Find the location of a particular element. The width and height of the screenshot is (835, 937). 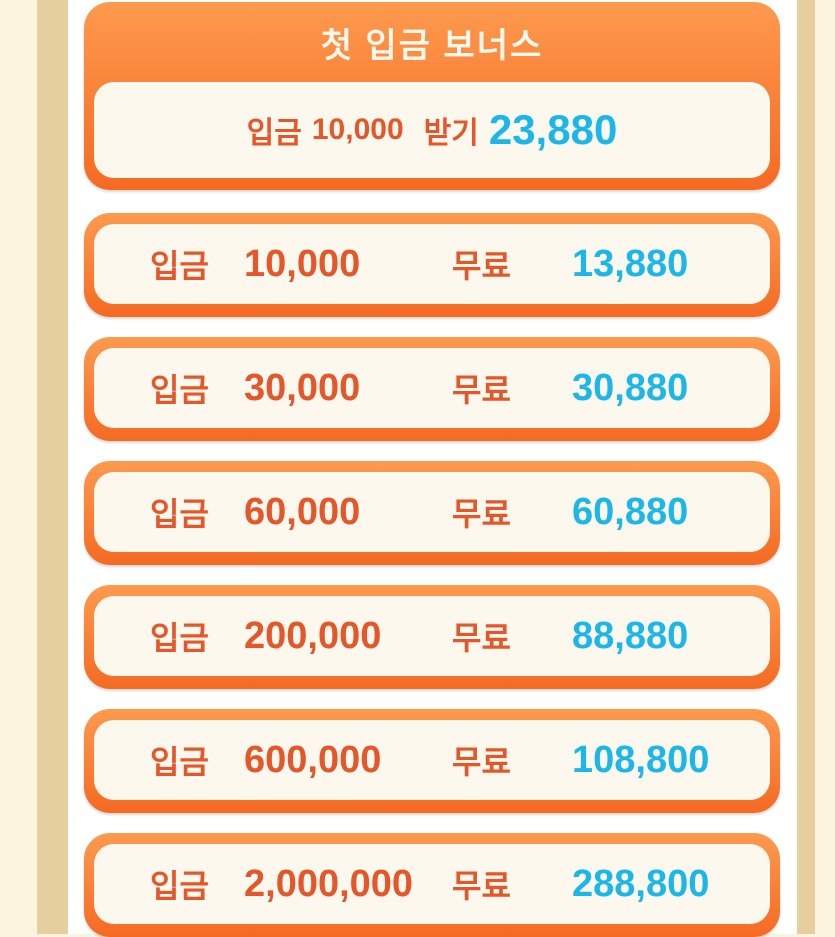

bonus-row-inner: 입금 60,000 무료 60,880 is located at coordinates (432, 512).